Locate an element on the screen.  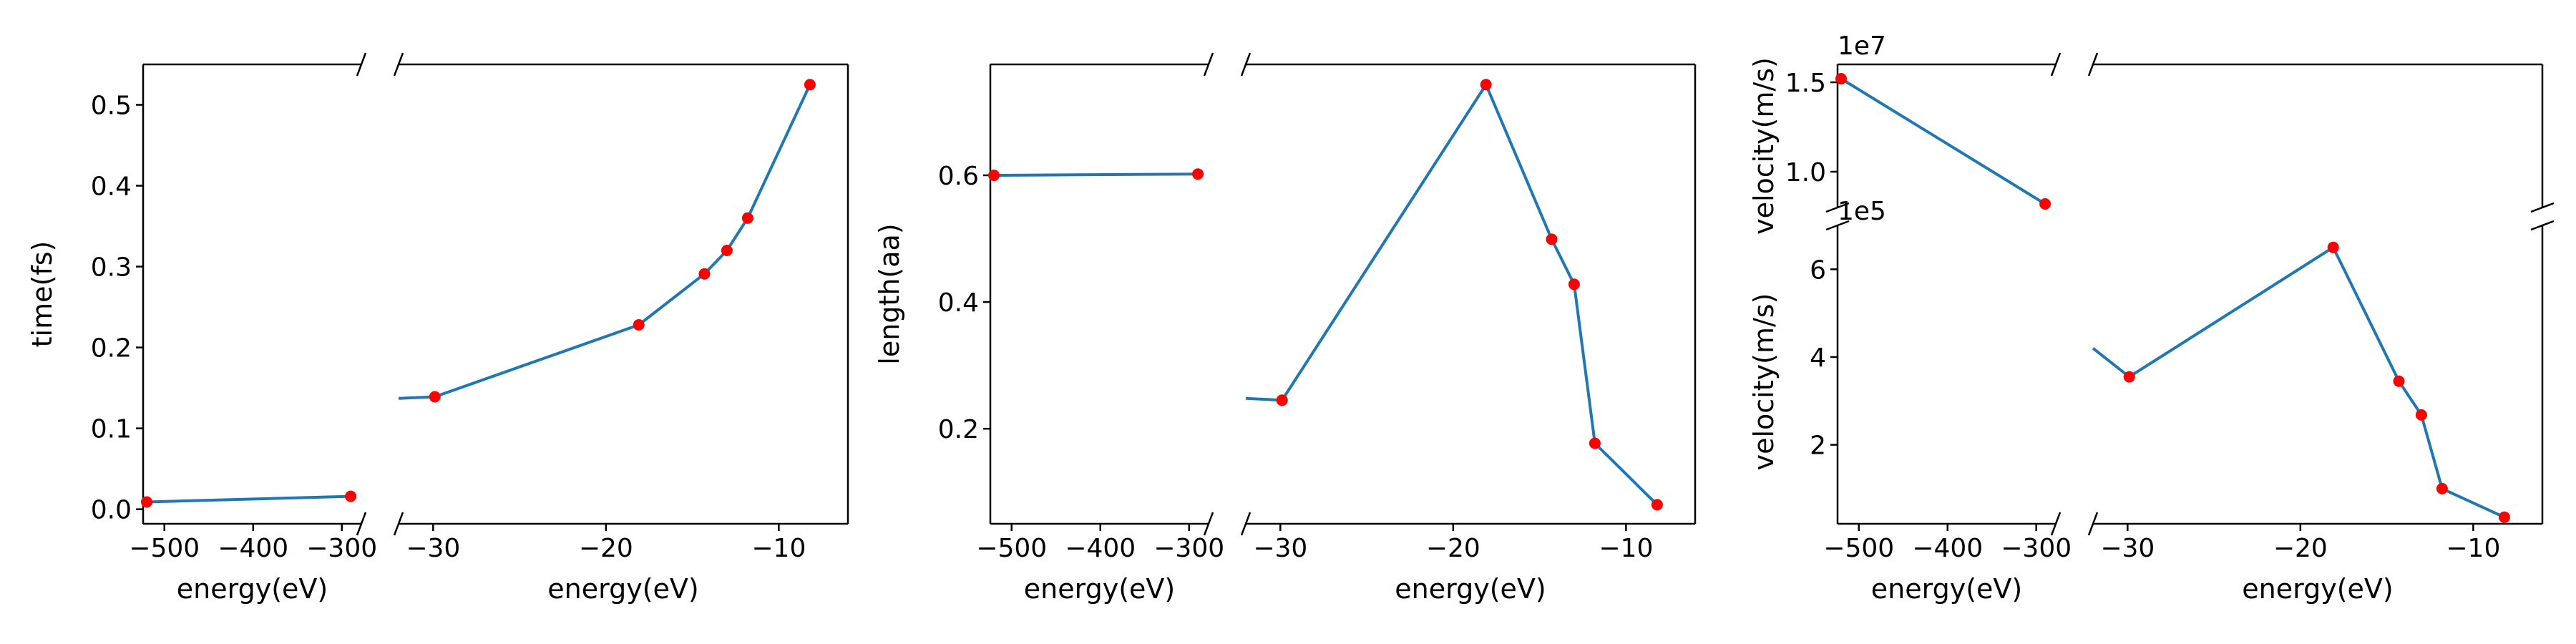
chart1-right-series-line is located at coordinates (604, 242).